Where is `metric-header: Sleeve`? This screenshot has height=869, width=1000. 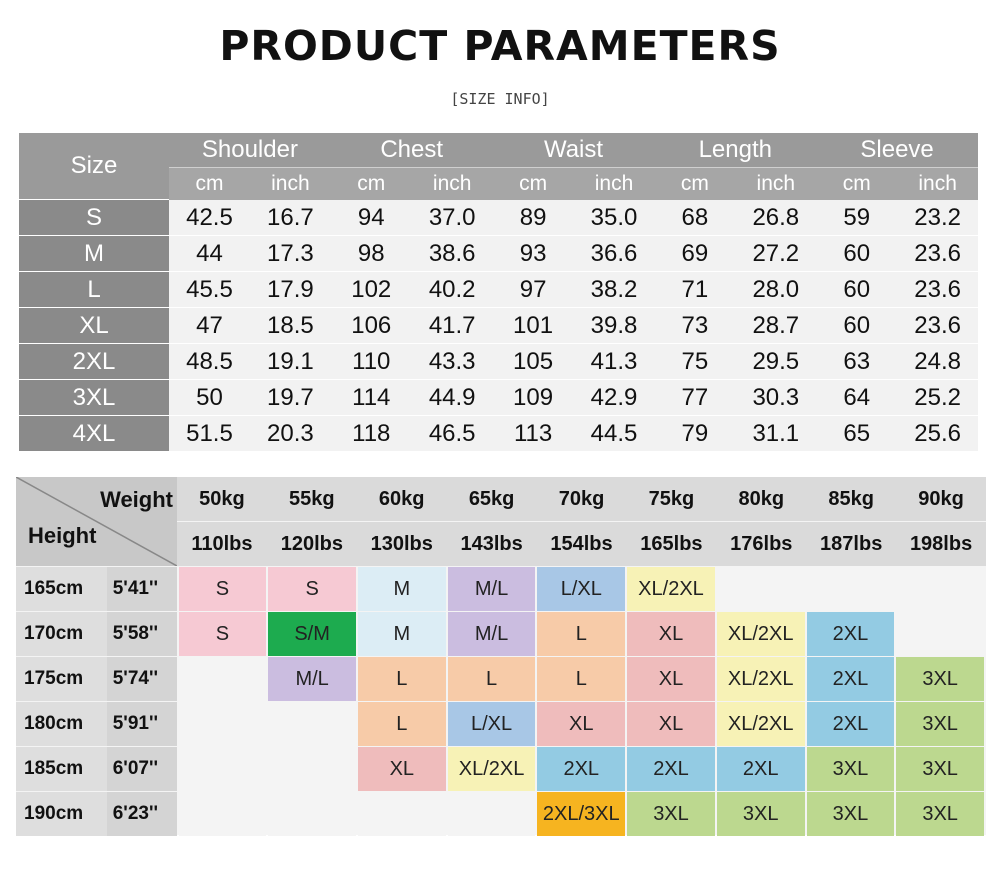 metric-header: Sleeve is located at coordinates (897, 149).